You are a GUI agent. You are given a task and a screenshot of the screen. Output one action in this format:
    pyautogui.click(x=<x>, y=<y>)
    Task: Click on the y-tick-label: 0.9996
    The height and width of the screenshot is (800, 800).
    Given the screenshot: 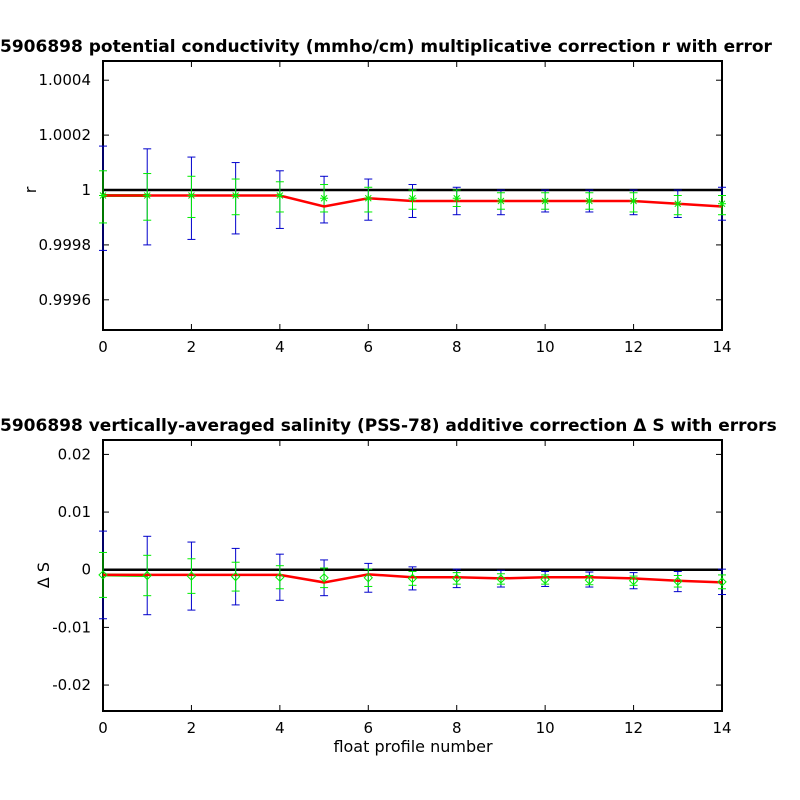 What is the action you would take?
    pyautogui.click(x=65, y=300)
    